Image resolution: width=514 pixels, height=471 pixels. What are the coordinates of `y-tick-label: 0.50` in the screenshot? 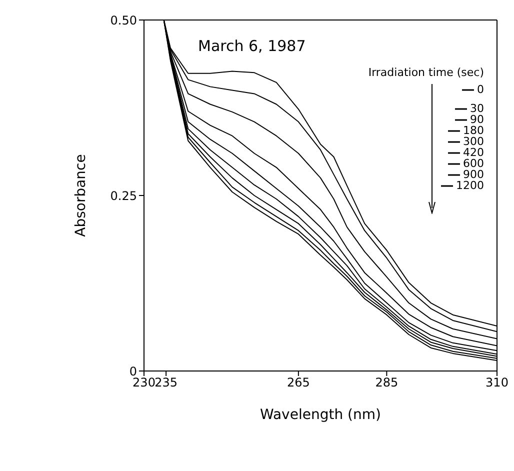 It's located at (123, 20).